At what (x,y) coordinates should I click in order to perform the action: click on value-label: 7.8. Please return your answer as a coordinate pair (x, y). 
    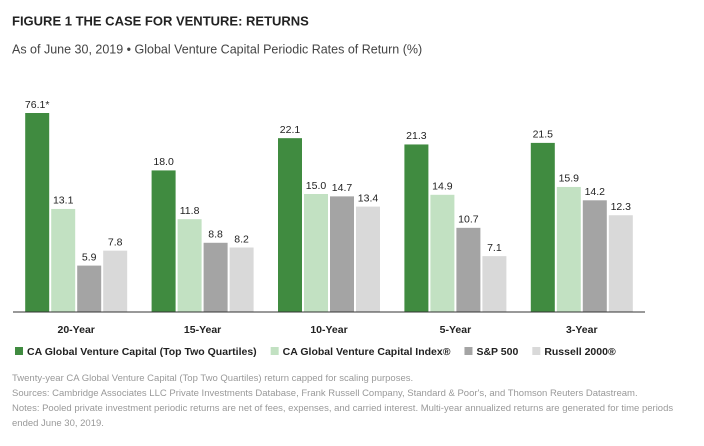
    Looking at the image, I should click on (115, 242).